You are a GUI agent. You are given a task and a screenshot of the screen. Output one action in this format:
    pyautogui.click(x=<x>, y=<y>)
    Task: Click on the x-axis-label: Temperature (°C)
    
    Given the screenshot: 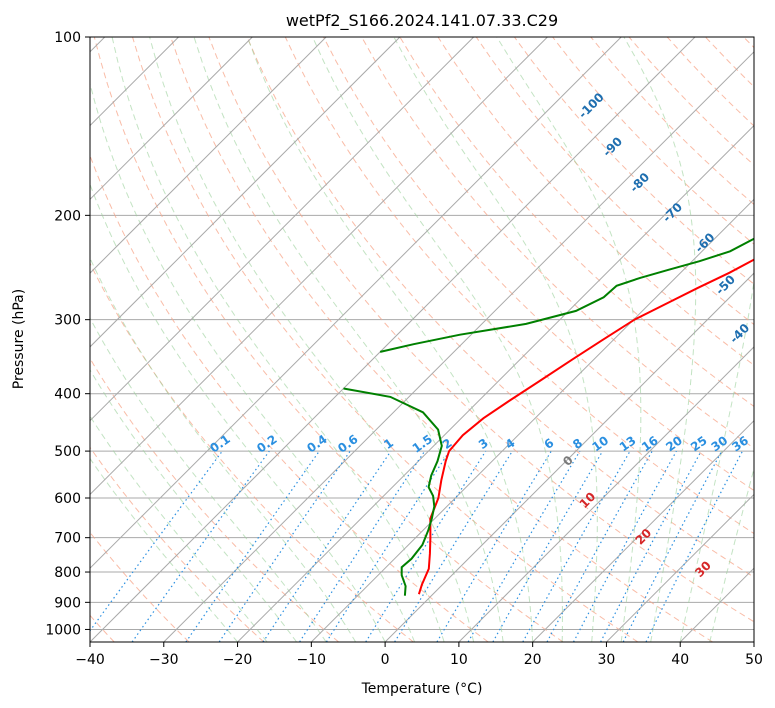 What is the action you would take?
    pyautogui.click(x=422, y=689)
    